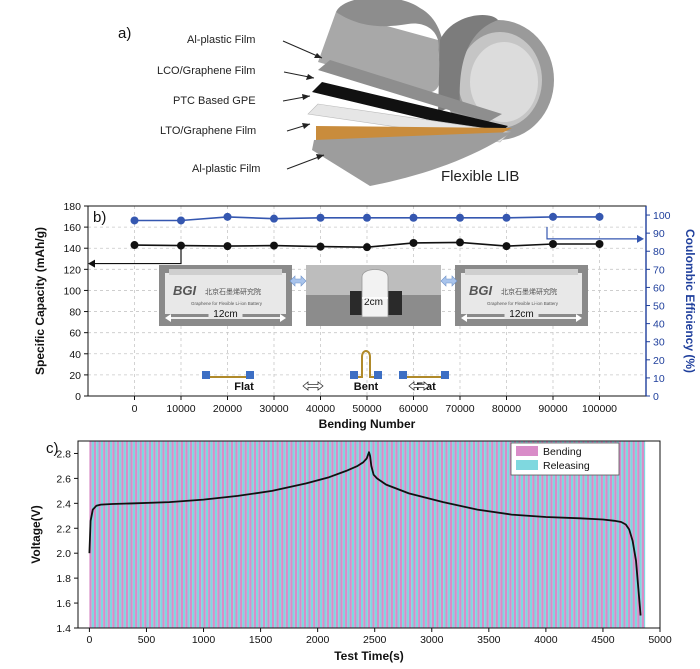  I want to click on x-tick-label: 4000, so click(546, 640).